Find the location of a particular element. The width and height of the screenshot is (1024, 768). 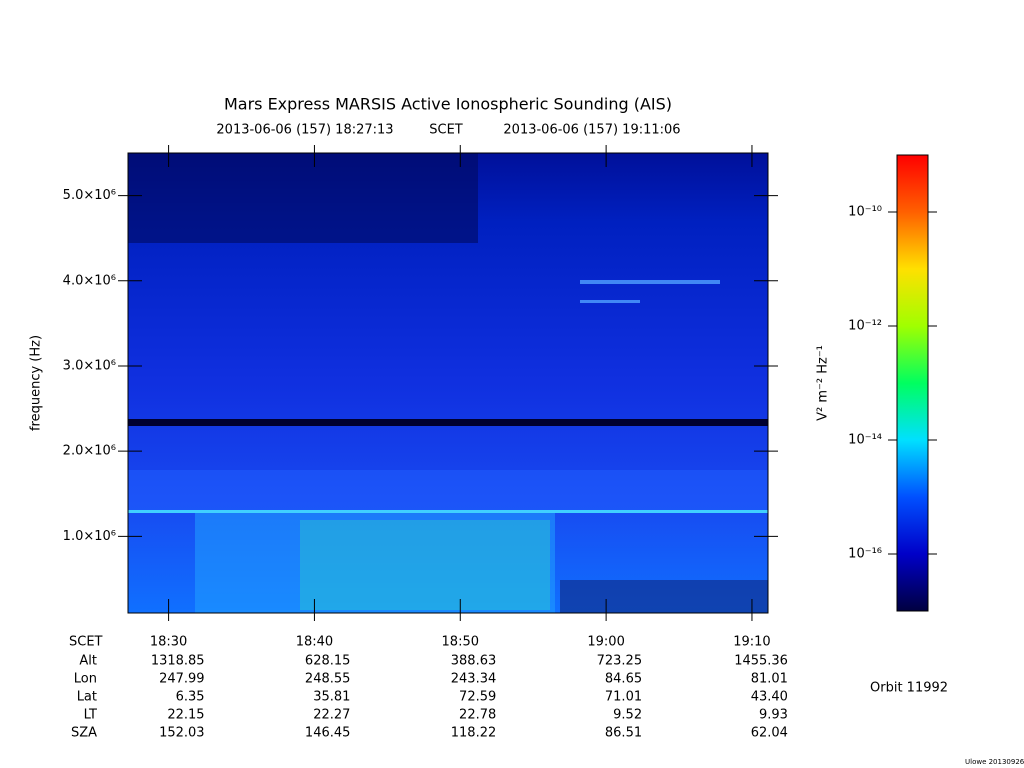

y-tick-label: 1.0×10⁶ is located at coordinates (89, 536).